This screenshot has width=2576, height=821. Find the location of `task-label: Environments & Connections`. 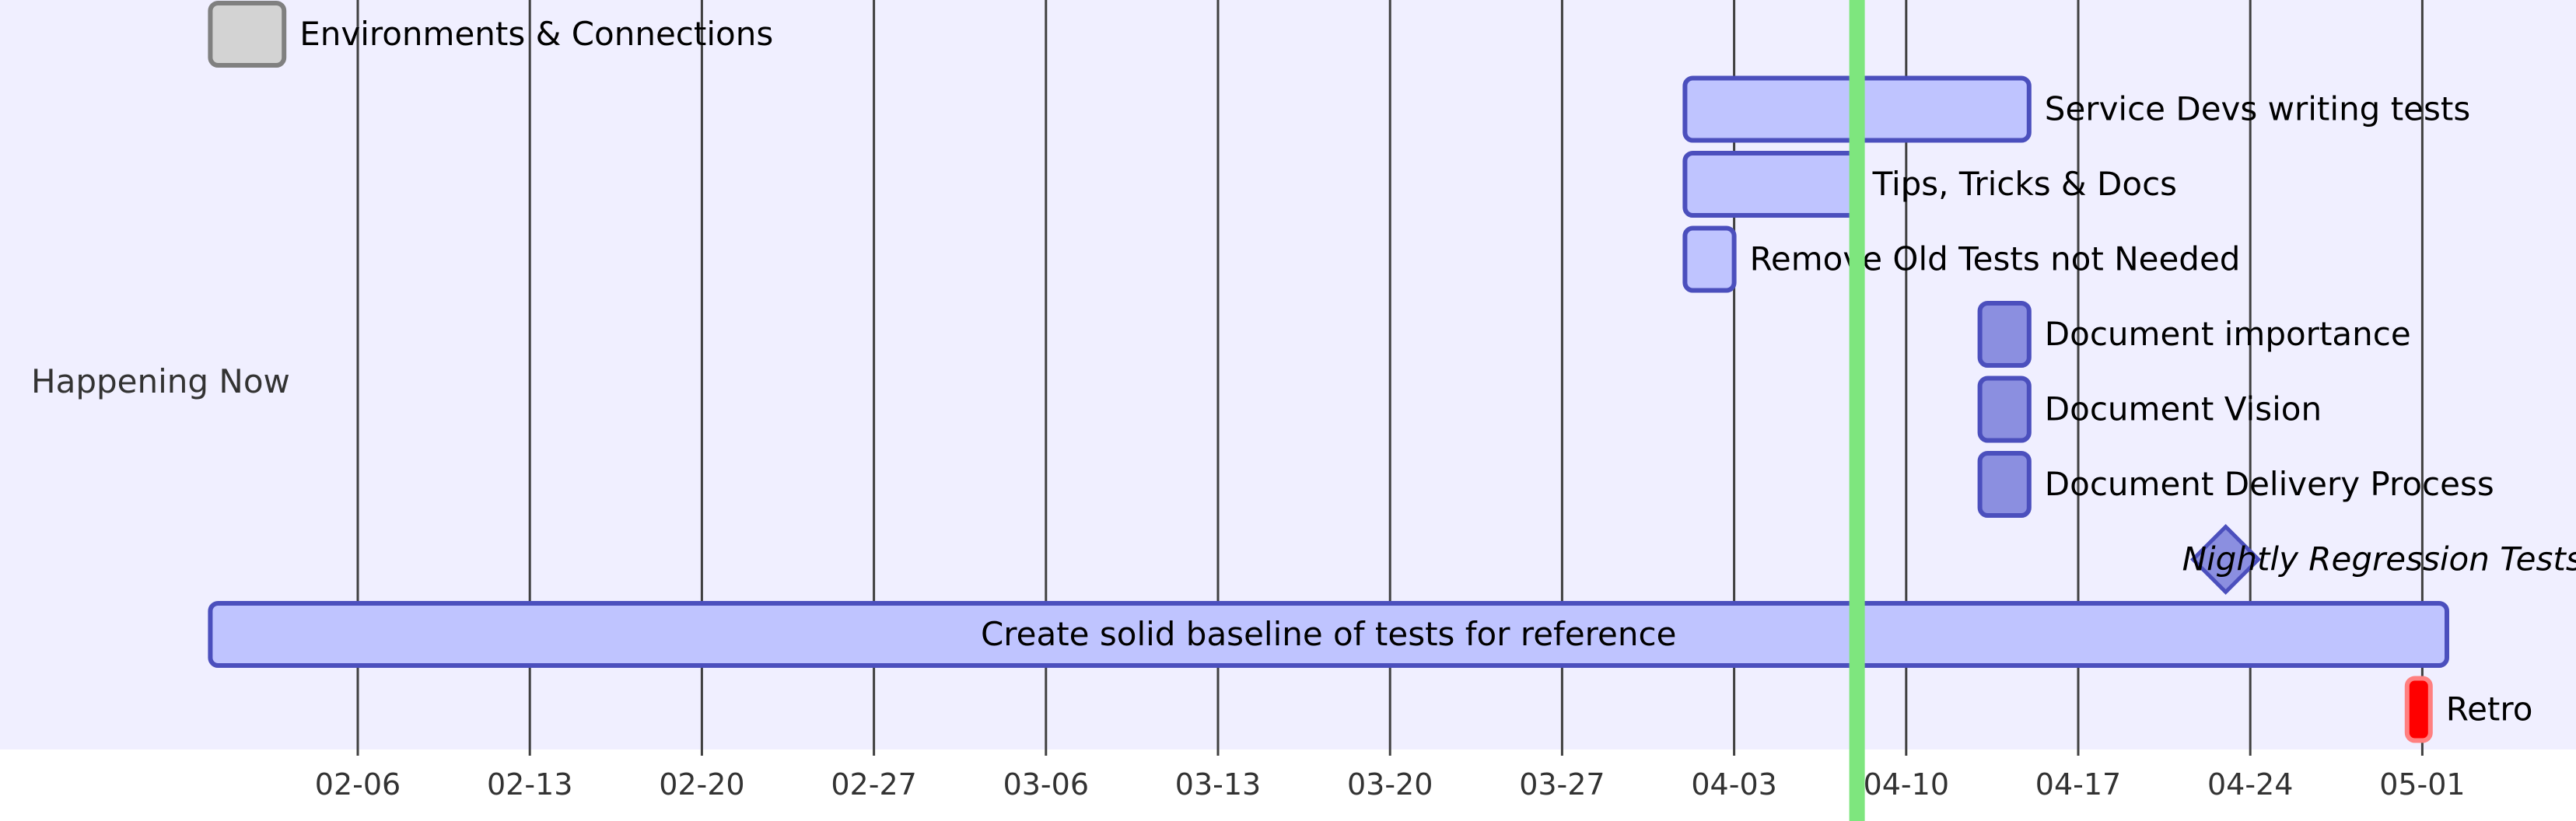

task-label: Environments & Connections is located at coordinates (536, 34).